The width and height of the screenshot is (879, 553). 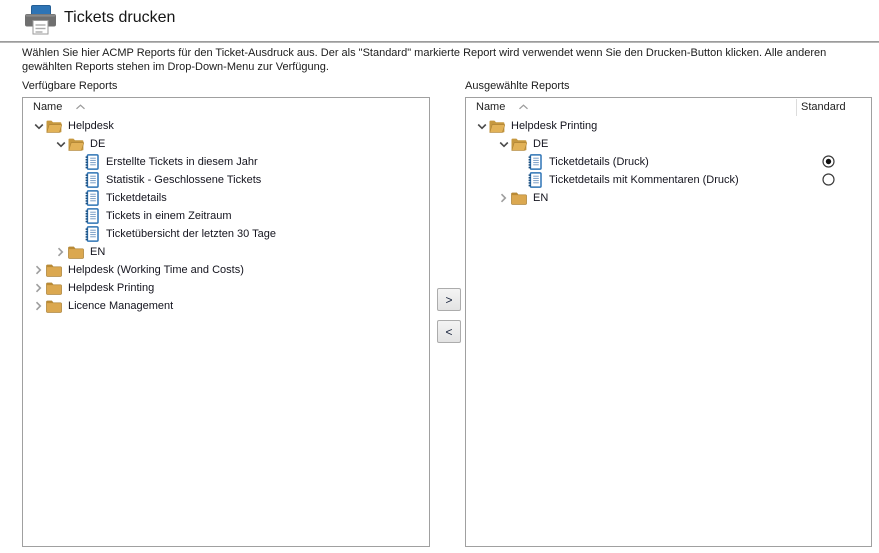 I want to click on move-right-button: >, so click(x=449, y=299).